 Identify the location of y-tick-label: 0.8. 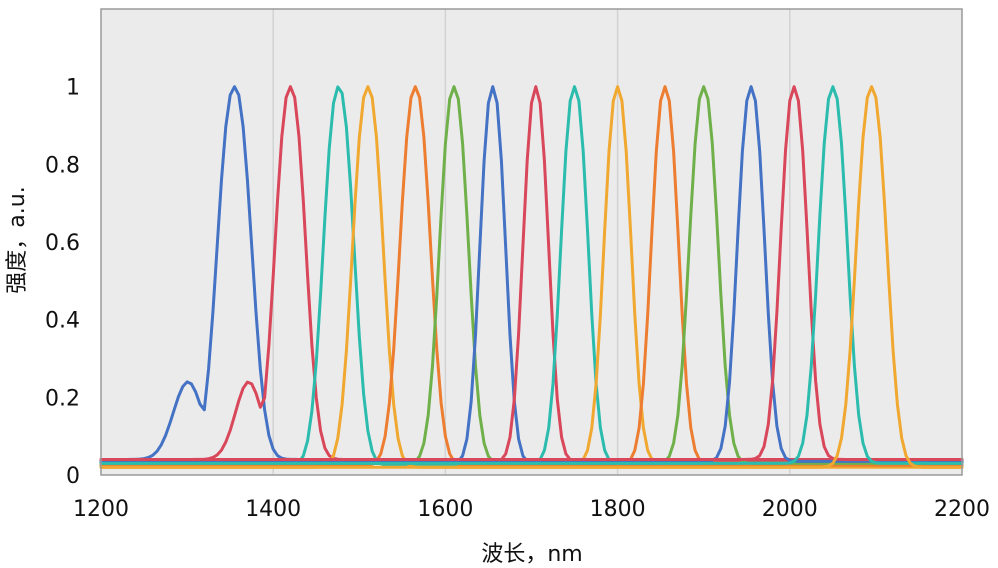
(62, 165).